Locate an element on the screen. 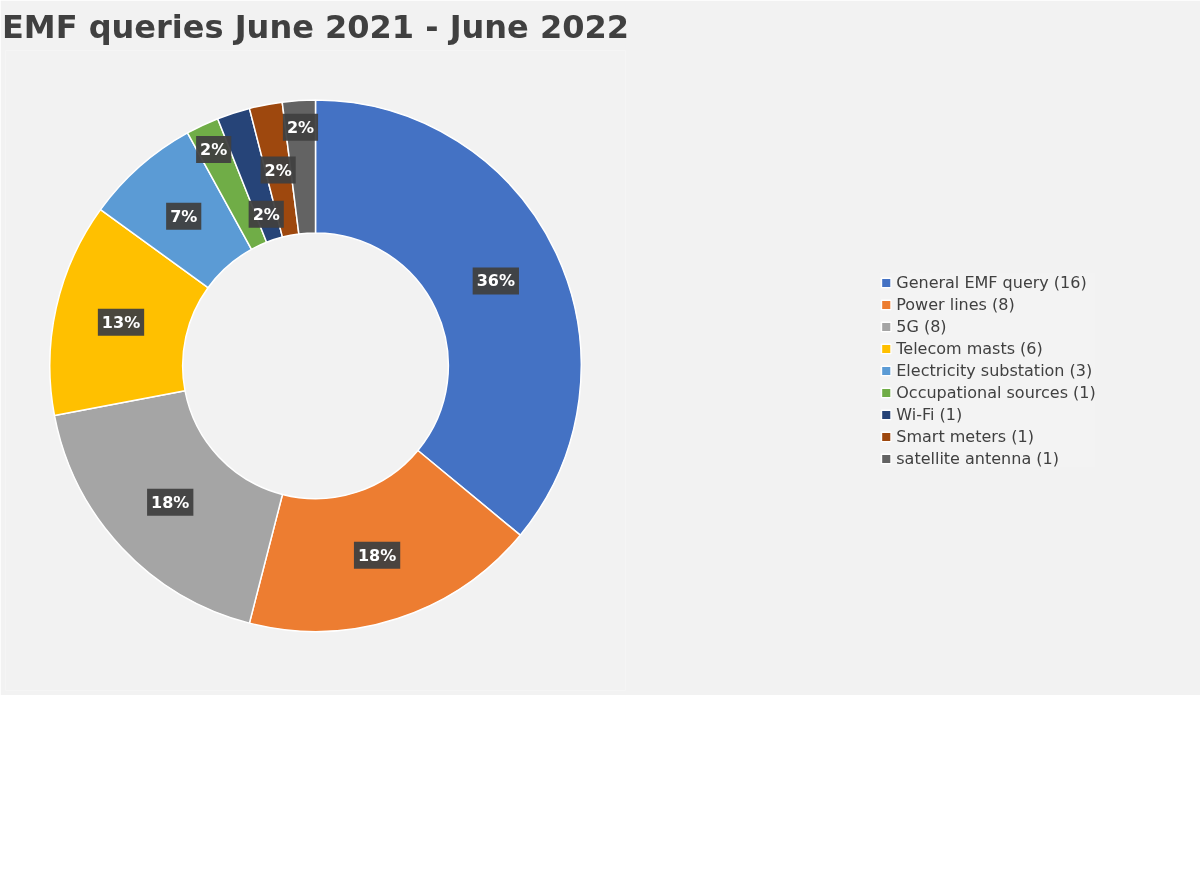 The image size is (1200, 888). legend-label: satellite antenna (1) is located at coordinates (977, 458).